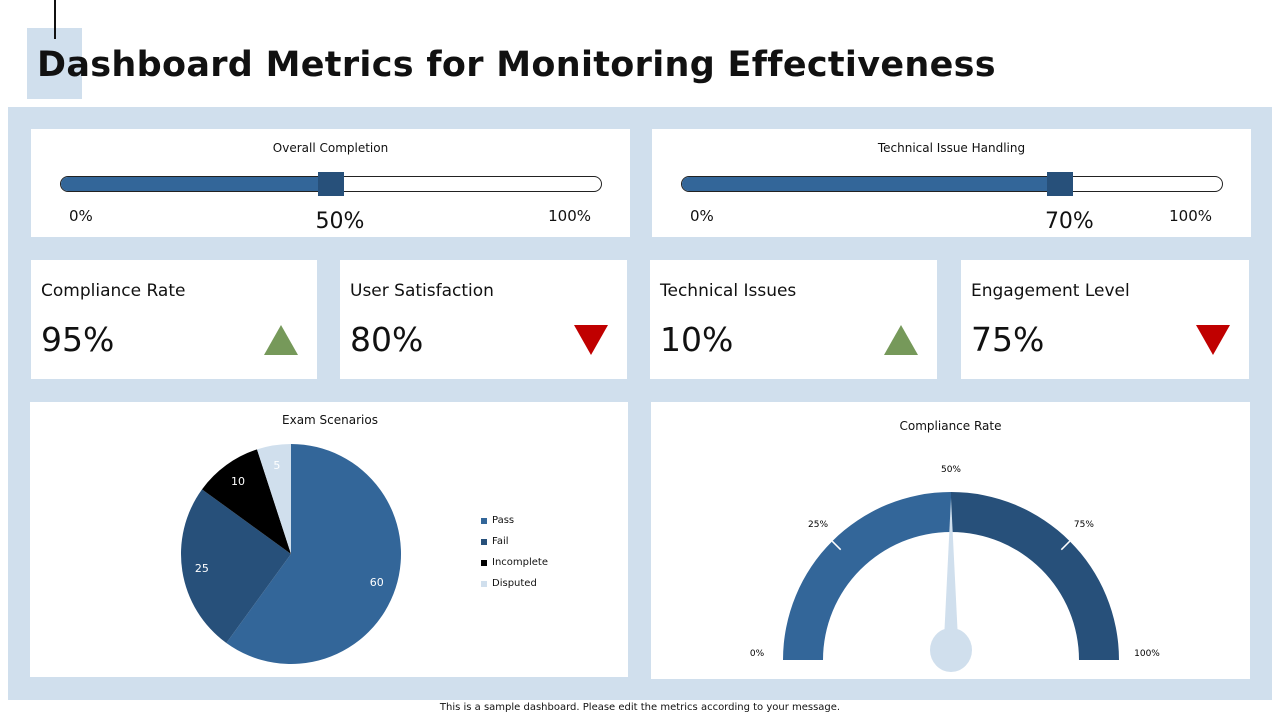 The image size is (1280, 720). Describe the element at coordinates (1147, 654) in the screenshot. I see `gauge-tick-label: 100%` at that location.